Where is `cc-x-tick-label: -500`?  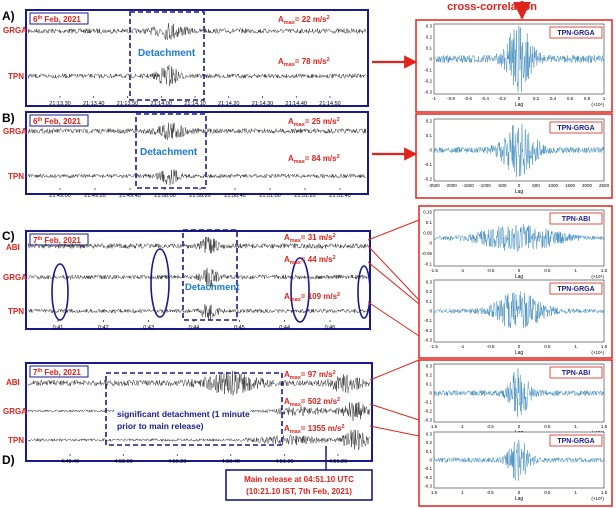 cc-x-tick-label: -500 is located at coordinates (502, 185).